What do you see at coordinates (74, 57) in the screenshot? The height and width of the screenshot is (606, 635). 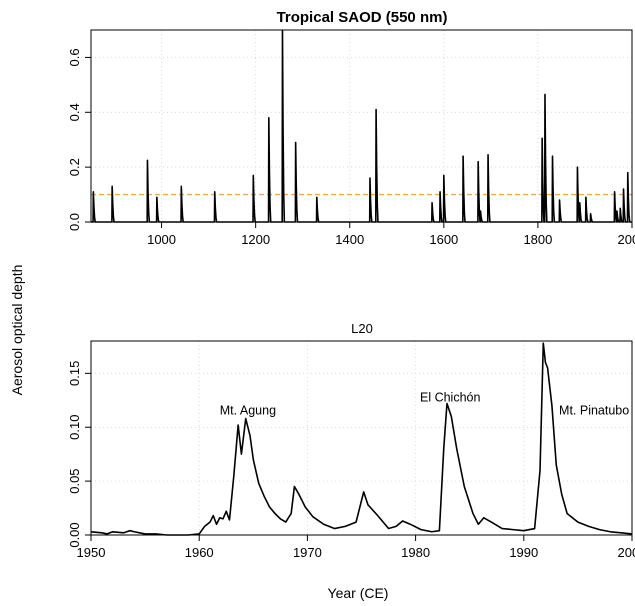 I see `y-tick-label: 0.6` at bounding box center [74, 57].